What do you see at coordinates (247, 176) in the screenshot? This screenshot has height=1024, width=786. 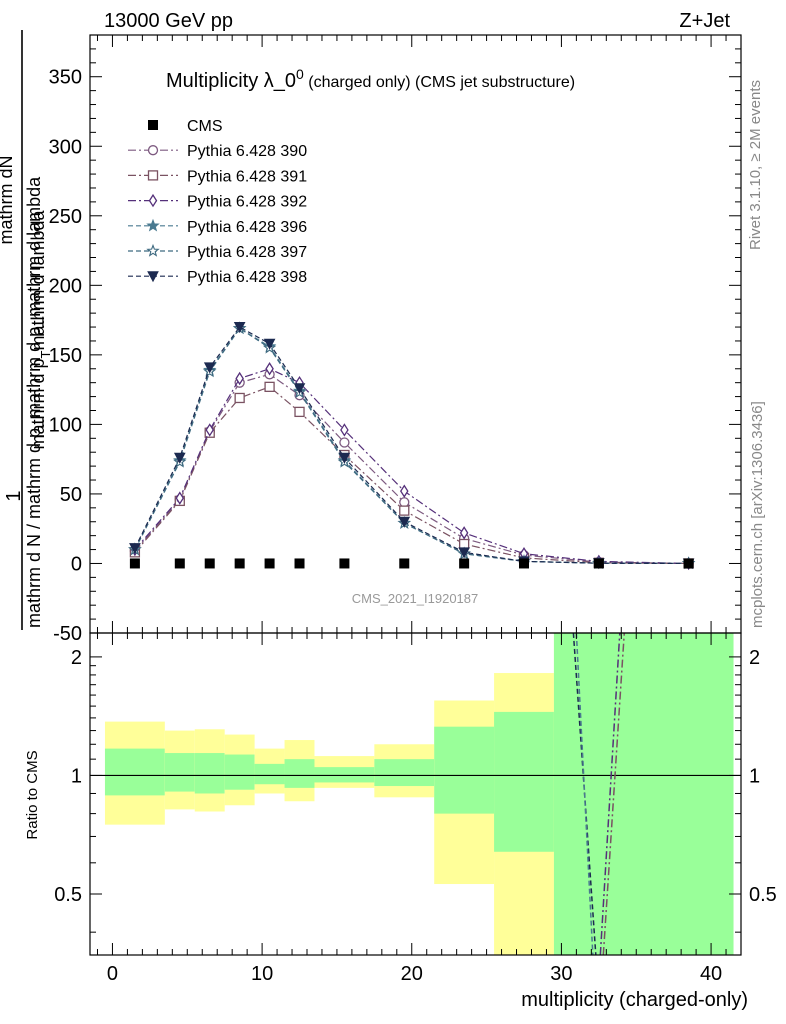 I see `legend-label: Pythia 6.428 391` at bounding box center [247, 176].